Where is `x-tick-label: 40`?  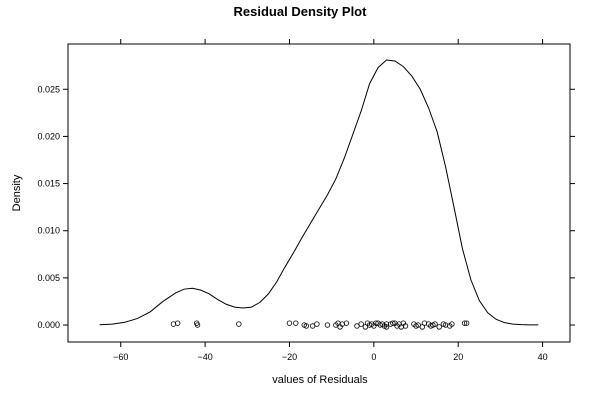
x-tick-label: 40 is located at coordinates (543, 357).